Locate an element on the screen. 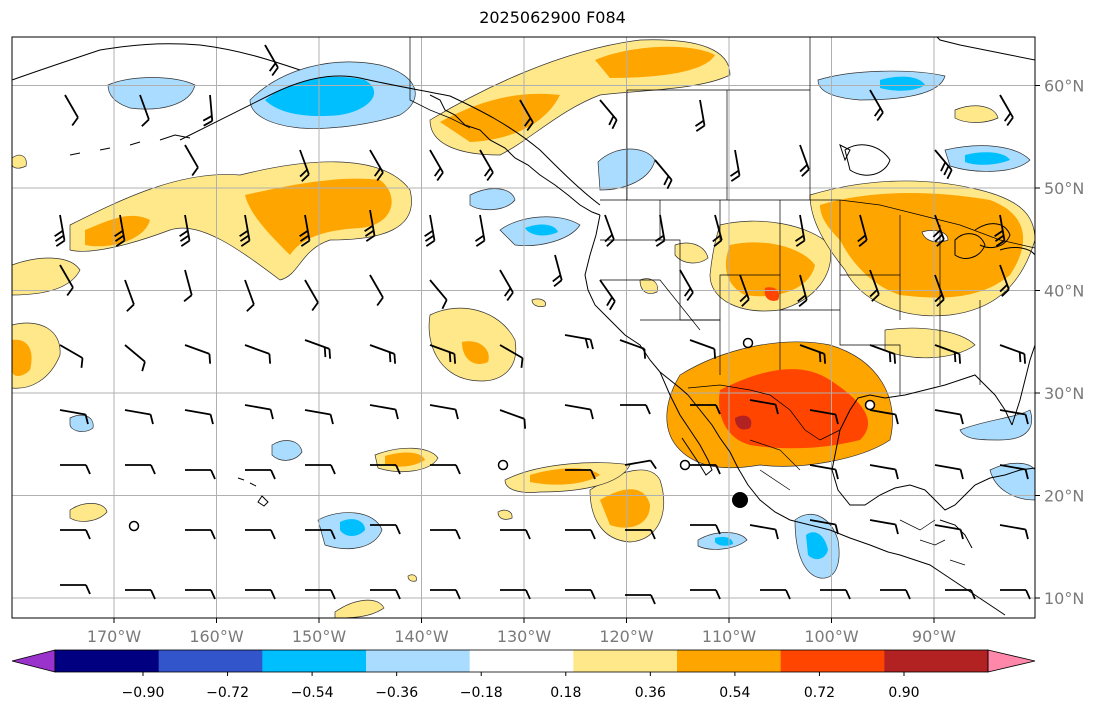 This screenshot has height=712, width=1105. colorbar-label: −0.54 is located at coordinates (312, 693).